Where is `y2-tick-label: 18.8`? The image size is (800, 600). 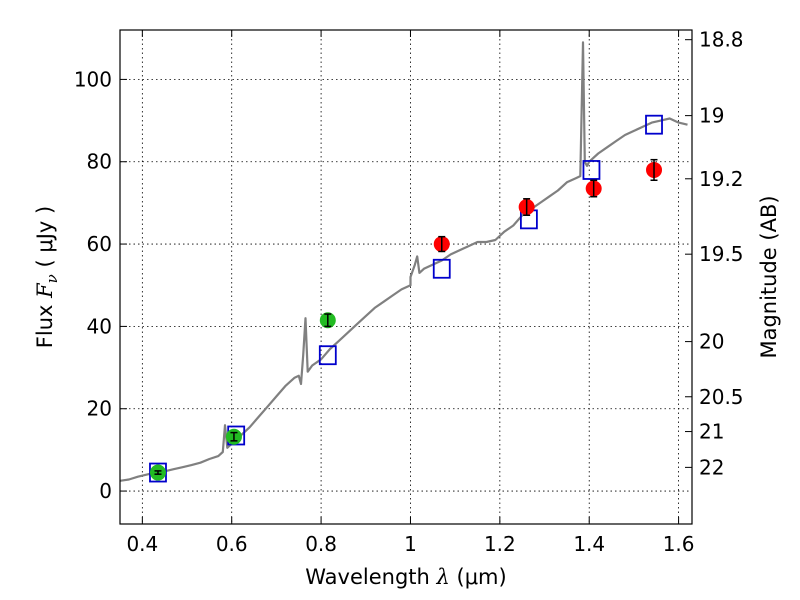
y2-tick-label: 18.8 is located at coordinates (721, 40).